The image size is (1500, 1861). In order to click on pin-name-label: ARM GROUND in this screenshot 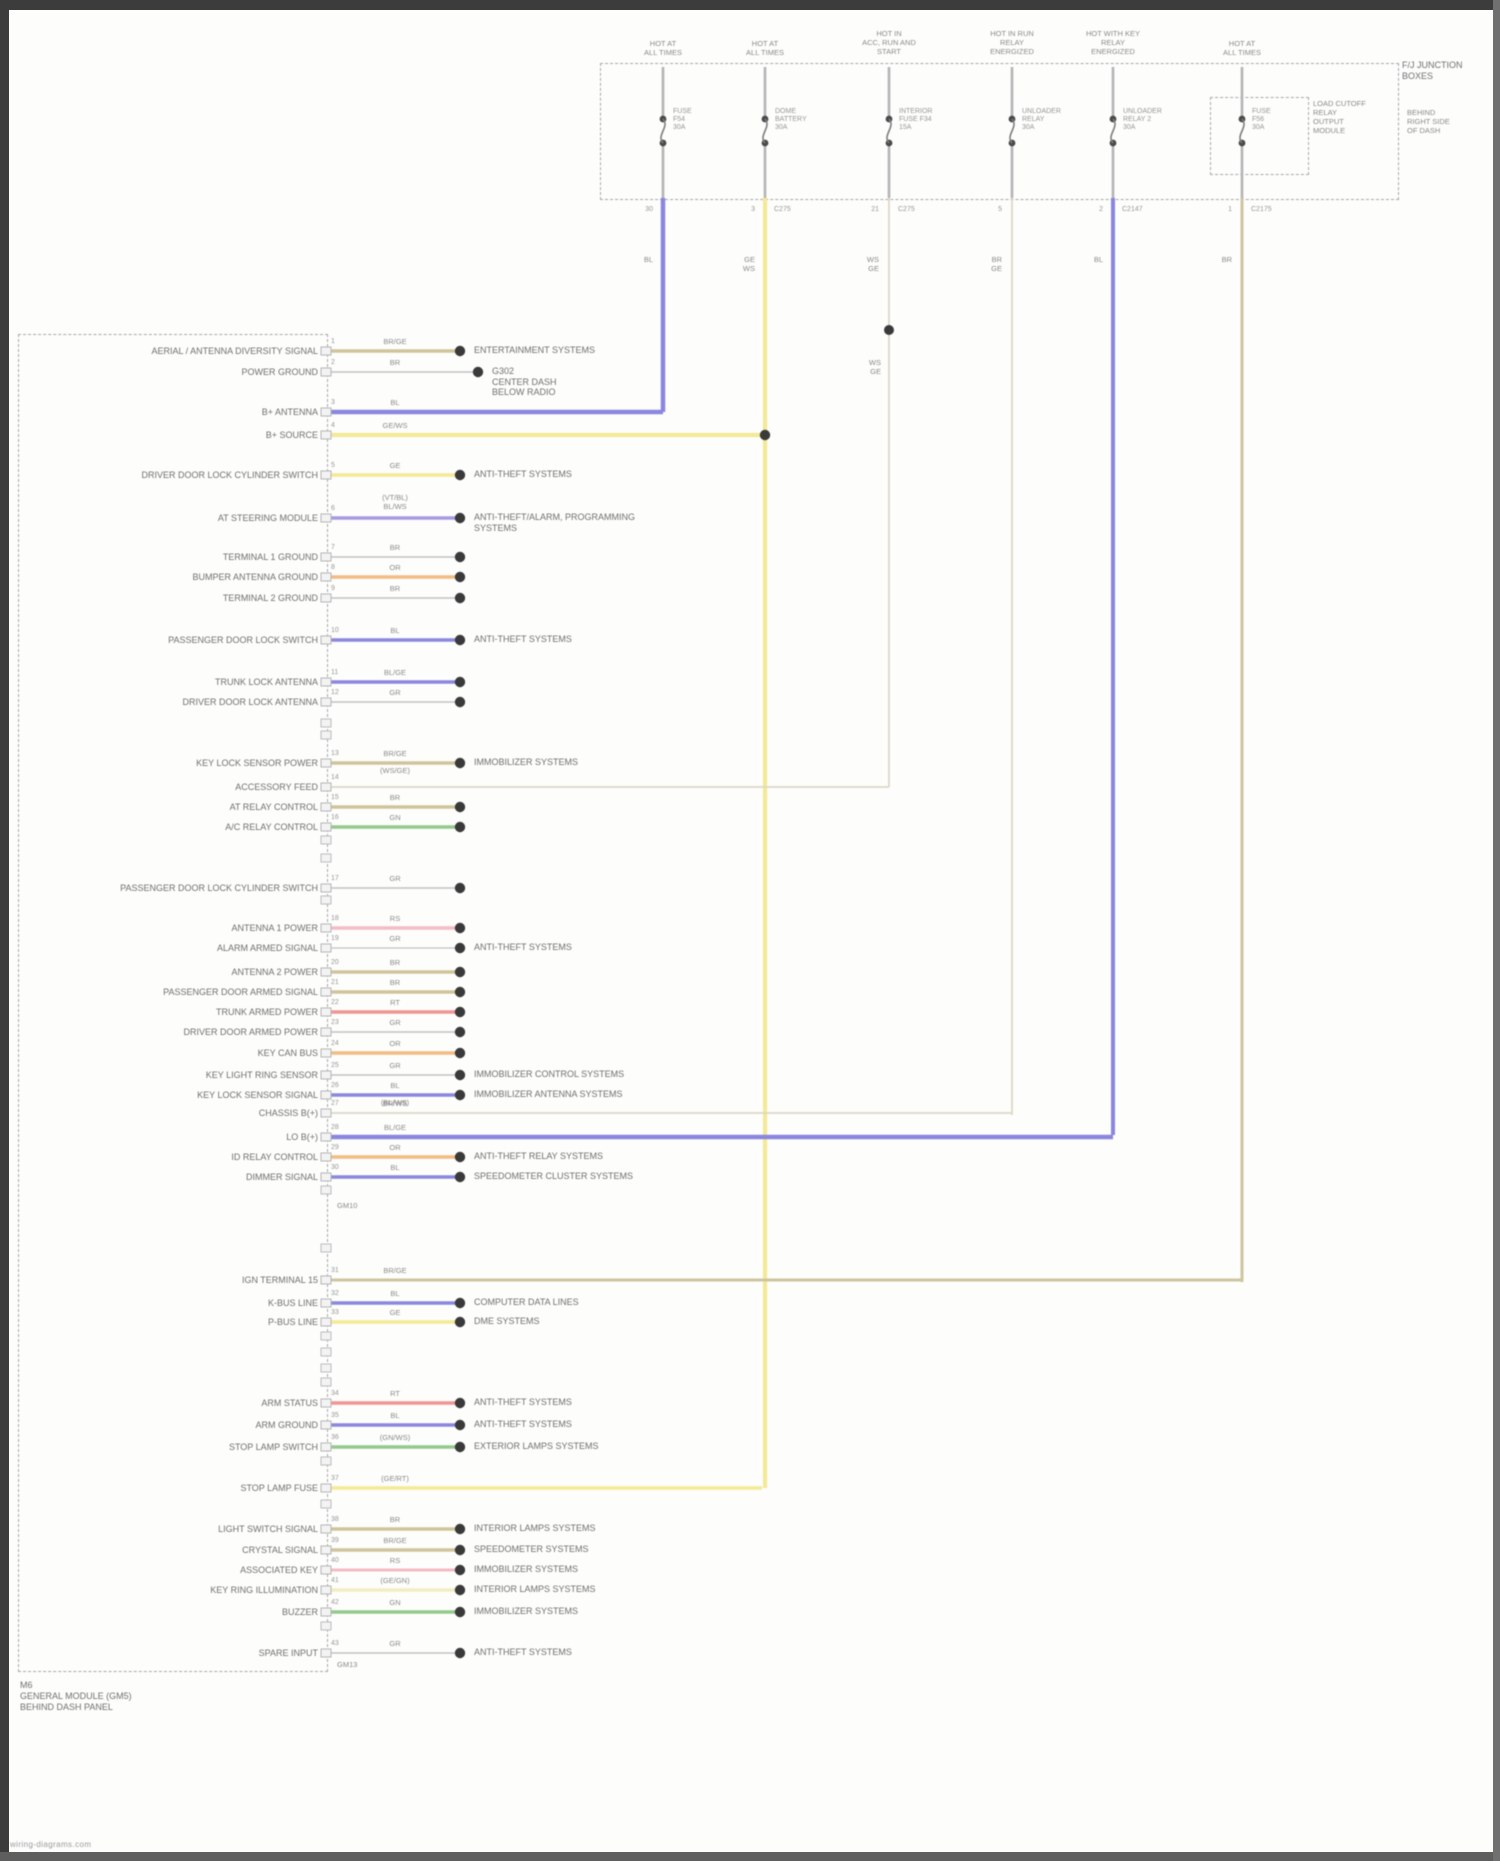, I will do `click(287, 1424)`.